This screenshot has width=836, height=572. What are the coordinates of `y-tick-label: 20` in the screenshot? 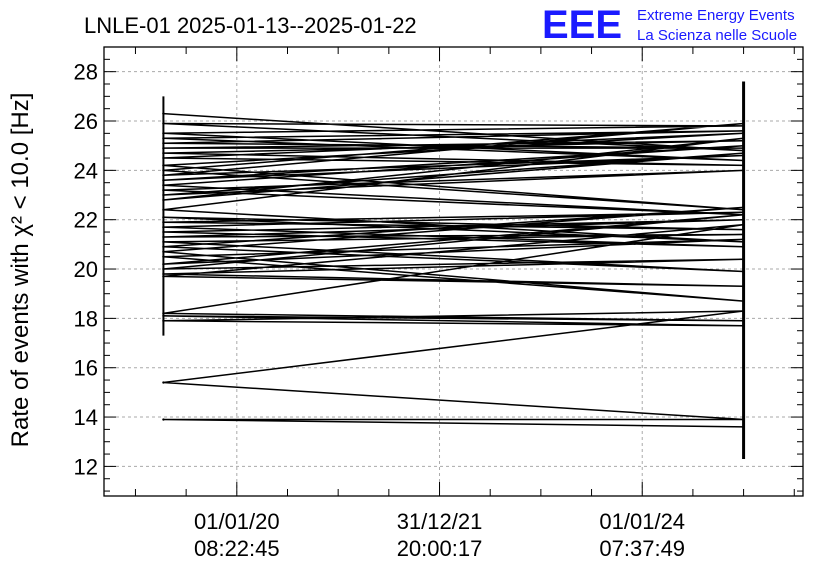 It's located at (86, 269).